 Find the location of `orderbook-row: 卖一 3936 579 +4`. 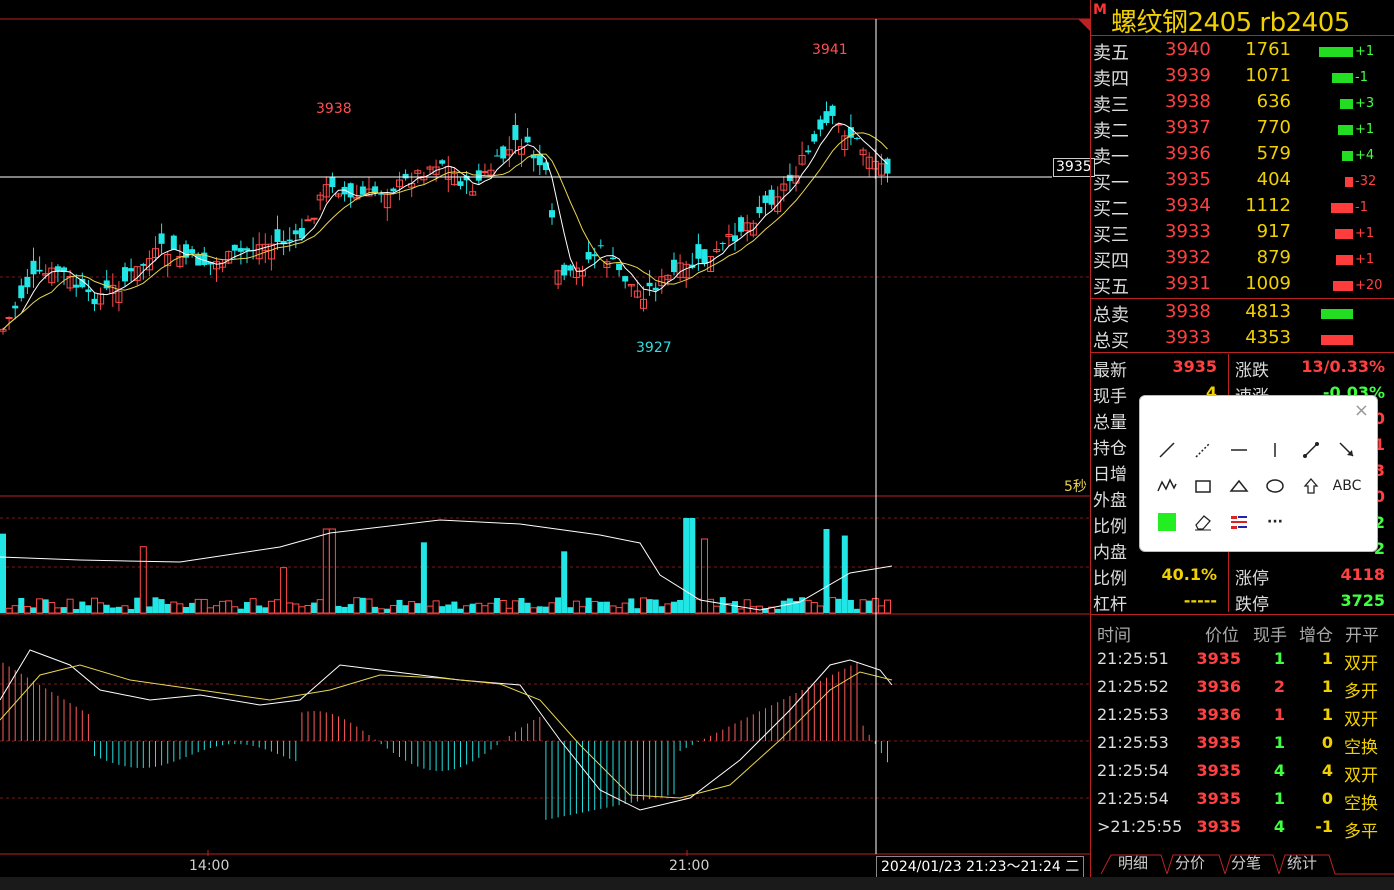

orderbook-row: 卖一 3936 579 +4 is located at coordinates (1242, 154).